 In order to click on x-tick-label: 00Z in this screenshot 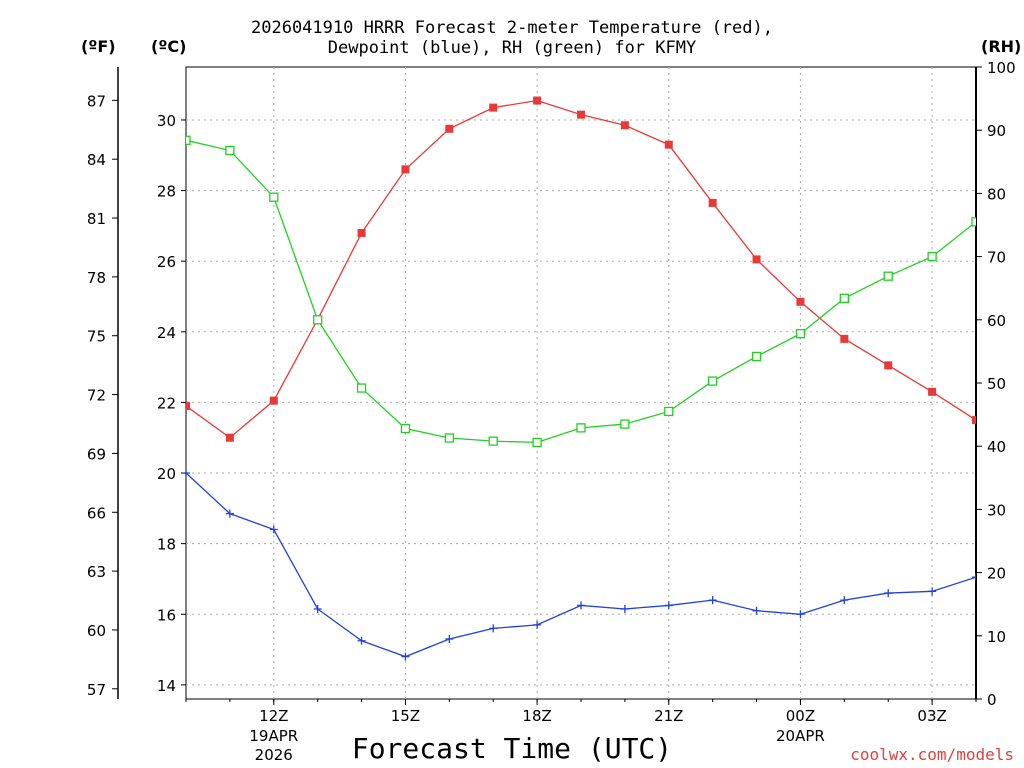, I will do `click(800, 716)`.